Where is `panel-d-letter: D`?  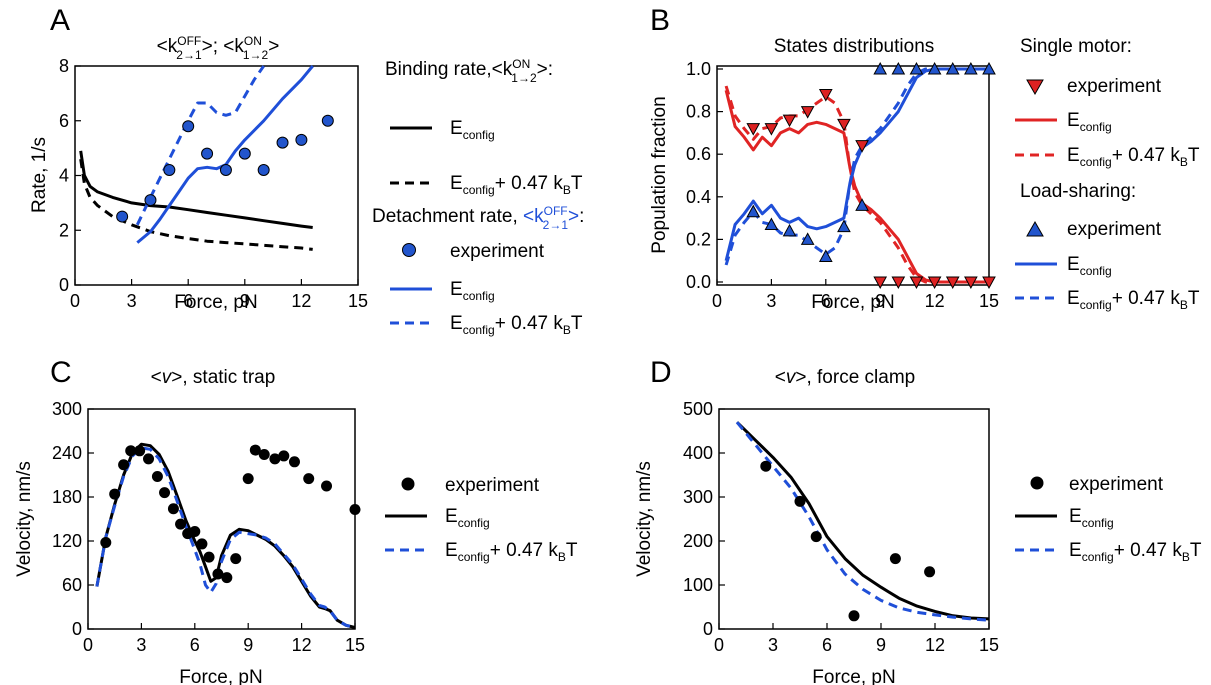 panel-d-letter: D is located at coordinates (661, 372).